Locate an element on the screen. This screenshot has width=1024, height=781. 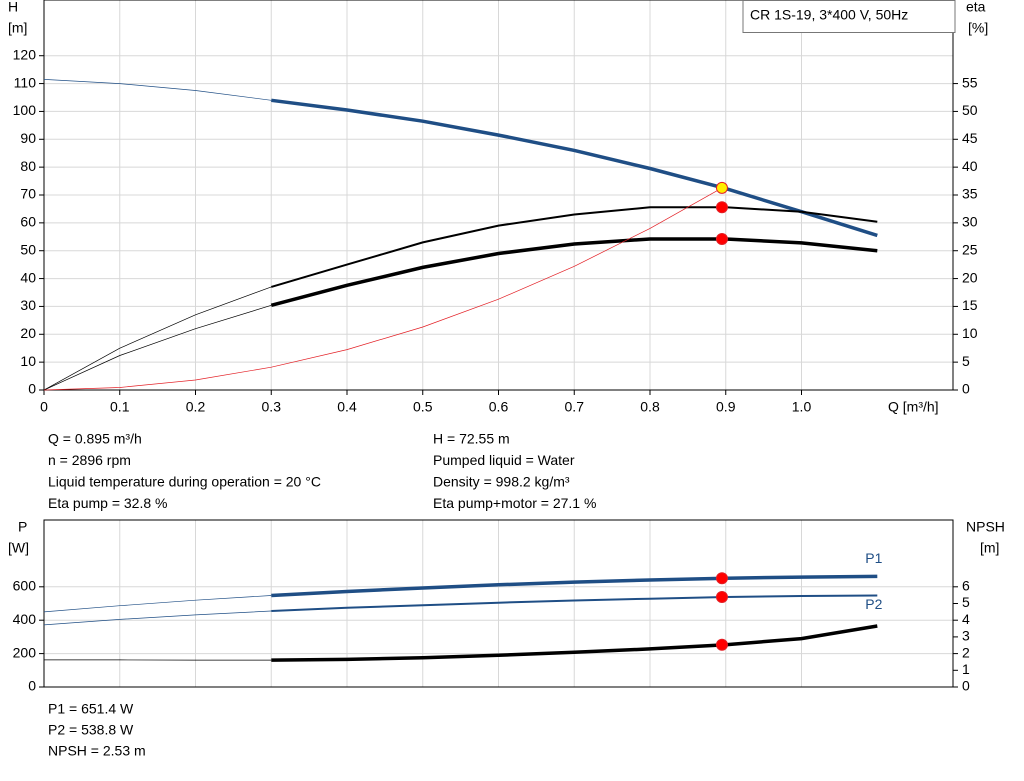
y-tick-label: 90 is located at coordinates (28, 138).